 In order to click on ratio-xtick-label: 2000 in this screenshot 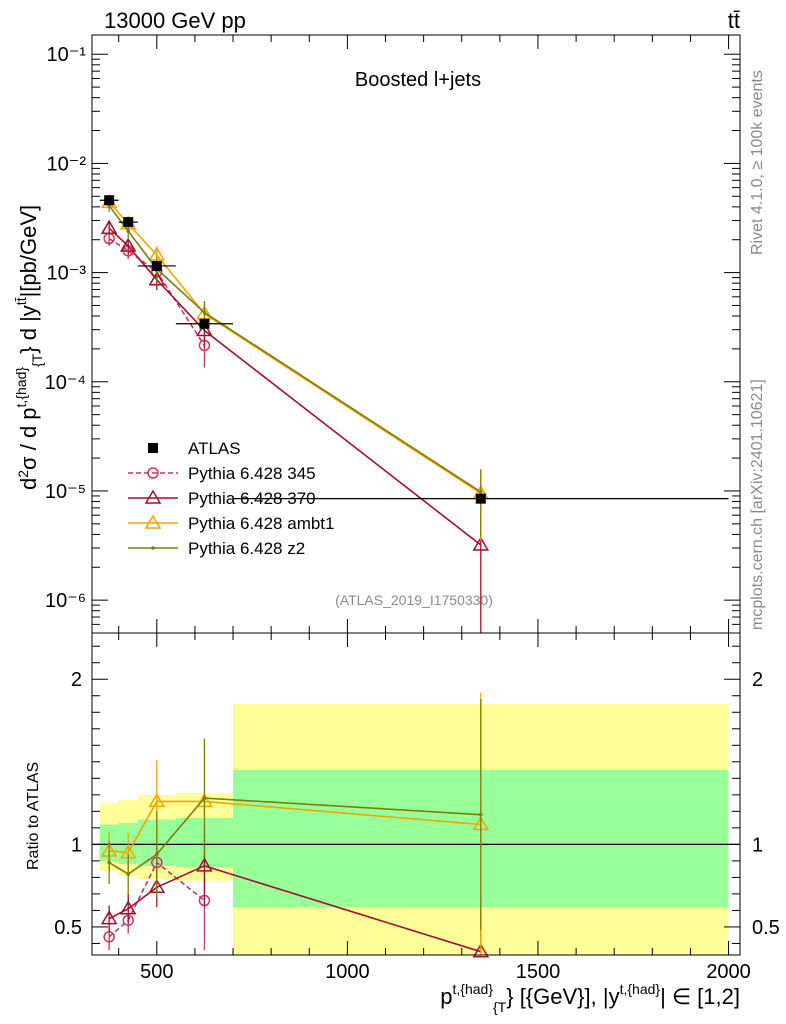, I will do `click(728, 972)`.